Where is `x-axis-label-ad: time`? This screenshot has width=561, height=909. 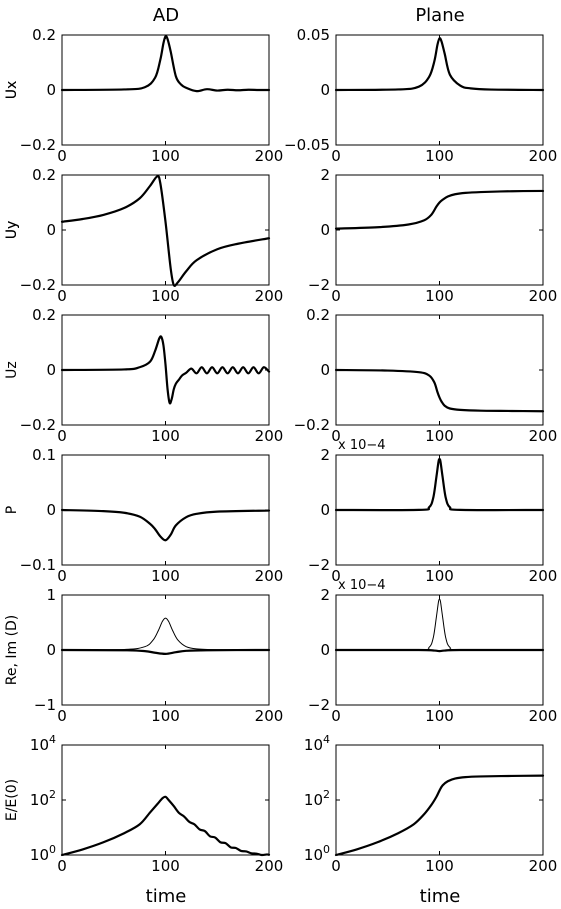 x-axis-label-ad: time is located at coordinates (166, 896).